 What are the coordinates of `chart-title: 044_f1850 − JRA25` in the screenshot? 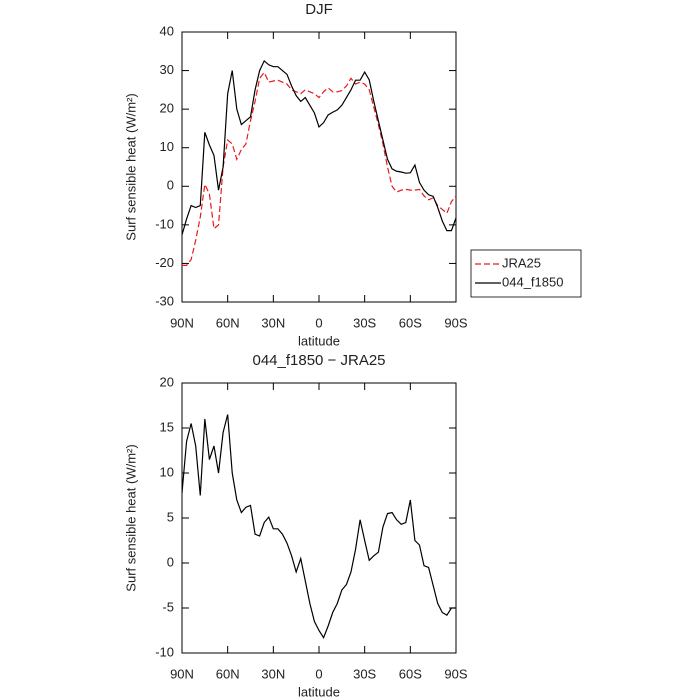 It's located at (318, 360).